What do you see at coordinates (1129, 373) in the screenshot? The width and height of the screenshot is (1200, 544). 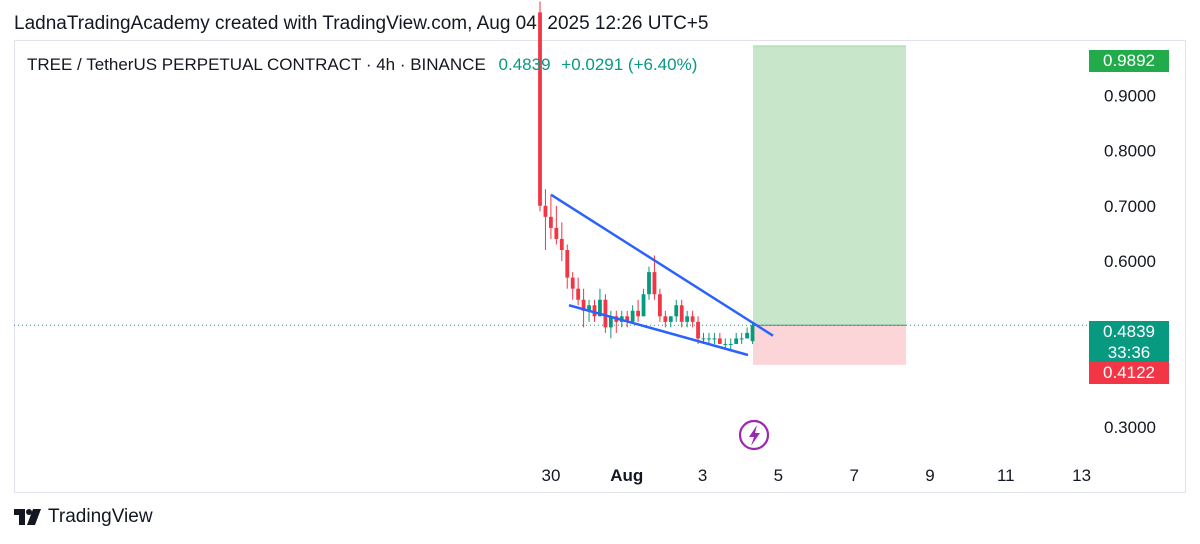 I see `stop-price-badge: 0.4122` at bounding box center [1129, 373].